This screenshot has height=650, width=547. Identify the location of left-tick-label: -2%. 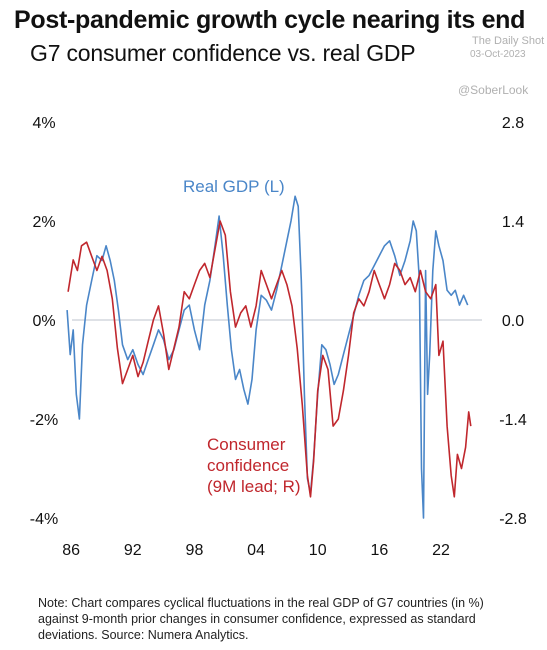
(44, 420).